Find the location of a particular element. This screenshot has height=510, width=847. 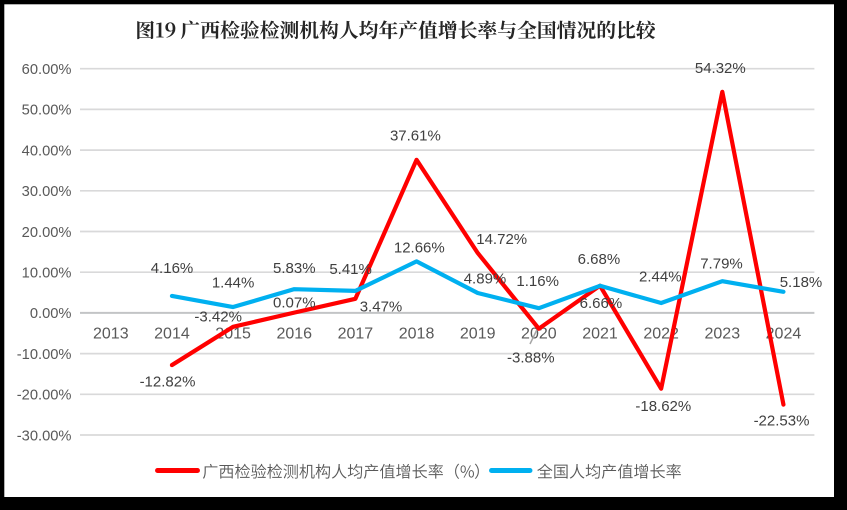

svg-text: 10.00% is located at coordinates (47, 274).